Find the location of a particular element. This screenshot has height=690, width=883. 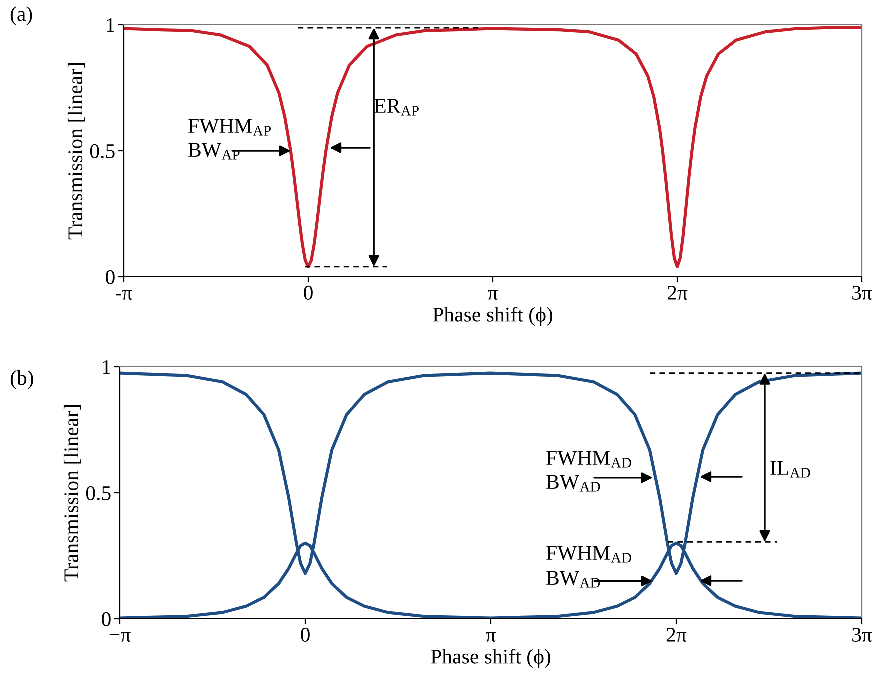

annotation: FWHM$_{AP}$ is located at coordinates (230, 127).